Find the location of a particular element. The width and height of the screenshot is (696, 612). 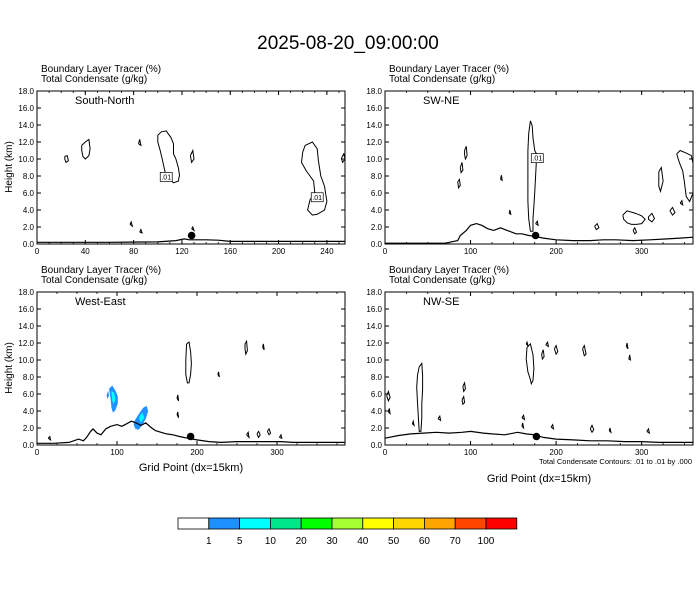

x-tick-label: 160 is located at coordinates (231, 251).